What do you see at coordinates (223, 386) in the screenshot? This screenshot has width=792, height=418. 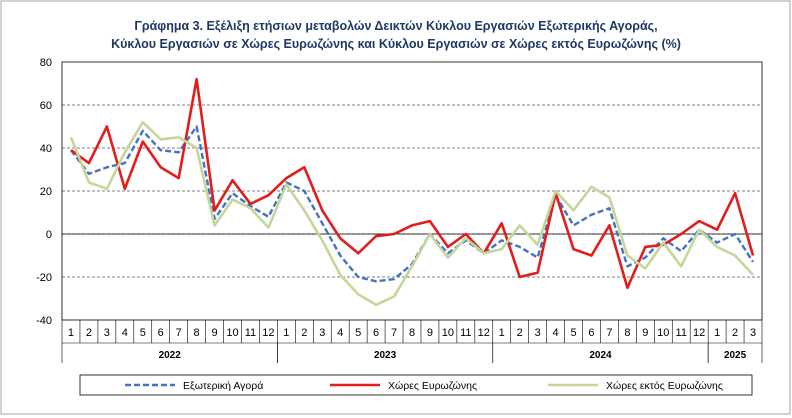 I see `legend-label-1: Εξωτερική Αγορά` at bounding box center [223, 386].